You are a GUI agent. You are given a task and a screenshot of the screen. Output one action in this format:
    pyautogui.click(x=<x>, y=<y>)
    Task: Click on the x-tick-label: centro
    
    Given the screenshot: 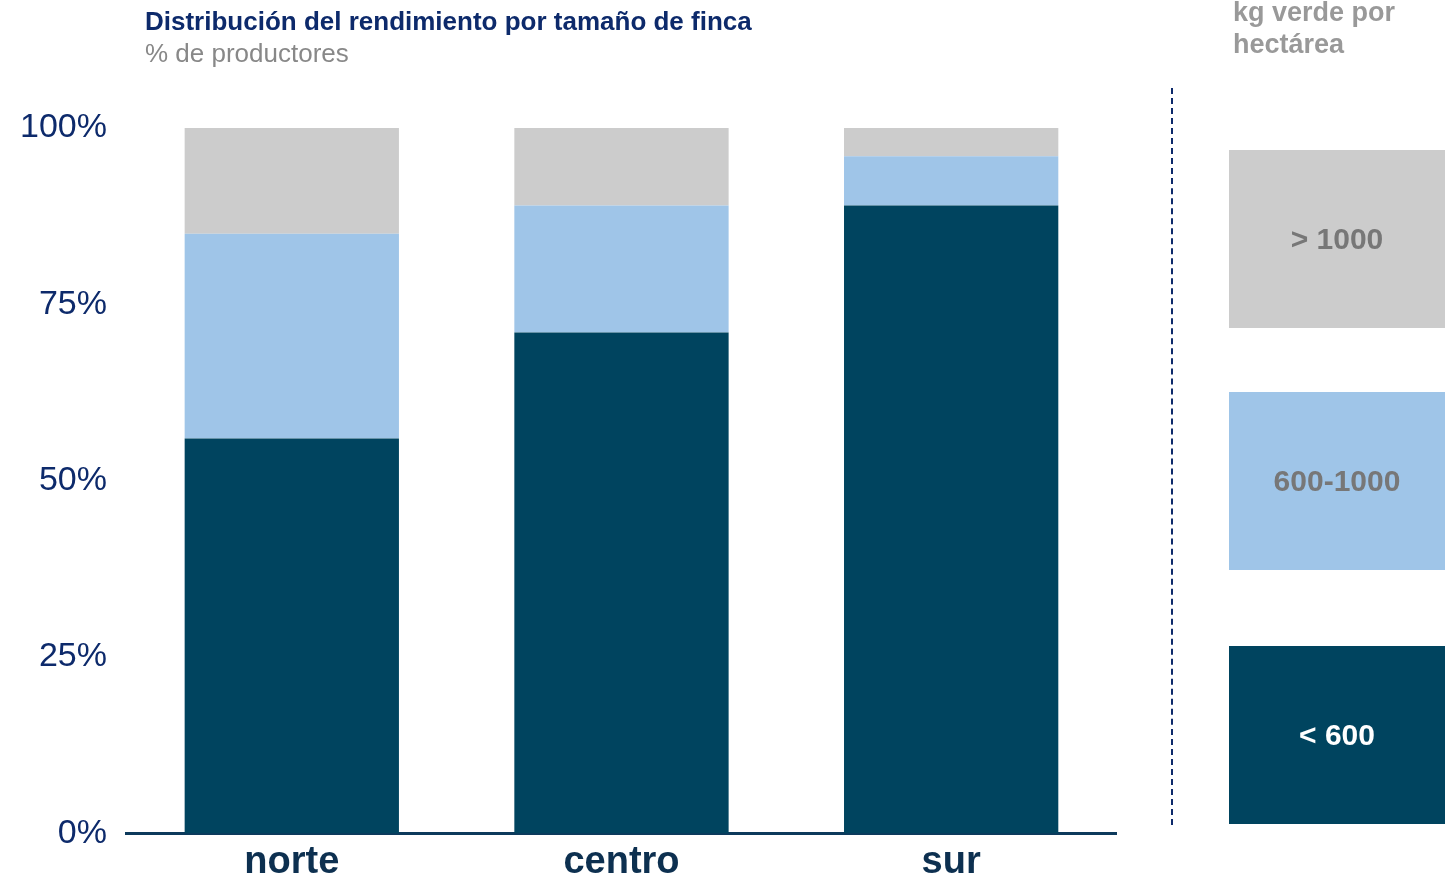 What is the action you would take?
    pyautogui.click(x=621, y=859)
    